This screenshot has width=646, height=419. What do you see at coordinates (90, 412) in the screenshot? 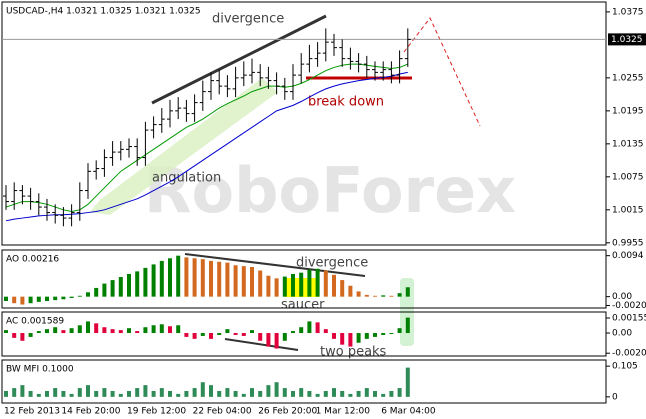
I see `x-tick-label: 14 Feb 20:00` at bounding box center [90, 412].